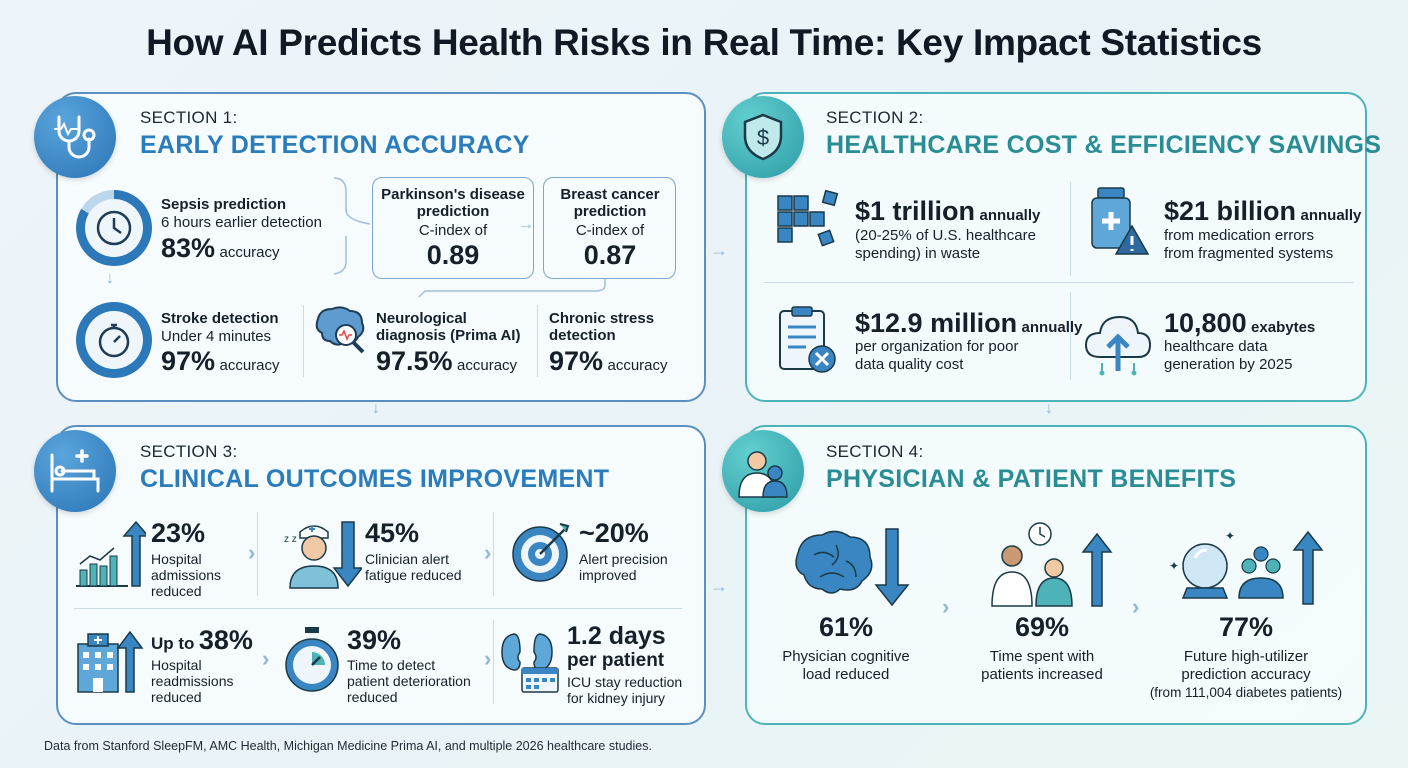 The width and height of the screenshot is (1408, 768). I want to click on medication-desc-2: from fragmented systems, so click(1249, 253).